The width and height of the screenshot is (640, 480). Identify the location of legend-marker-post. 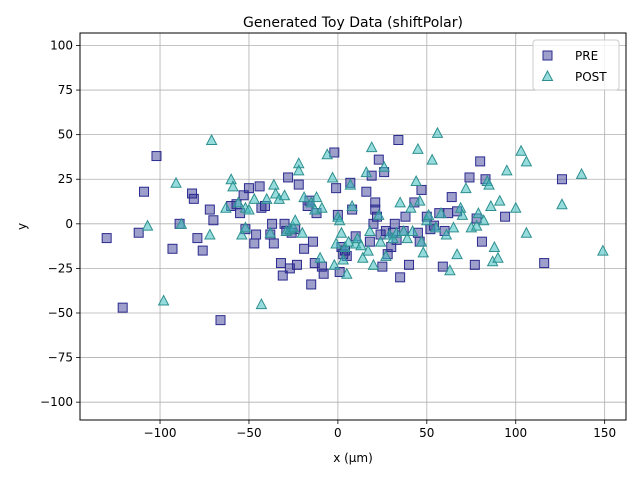
(547, 75).